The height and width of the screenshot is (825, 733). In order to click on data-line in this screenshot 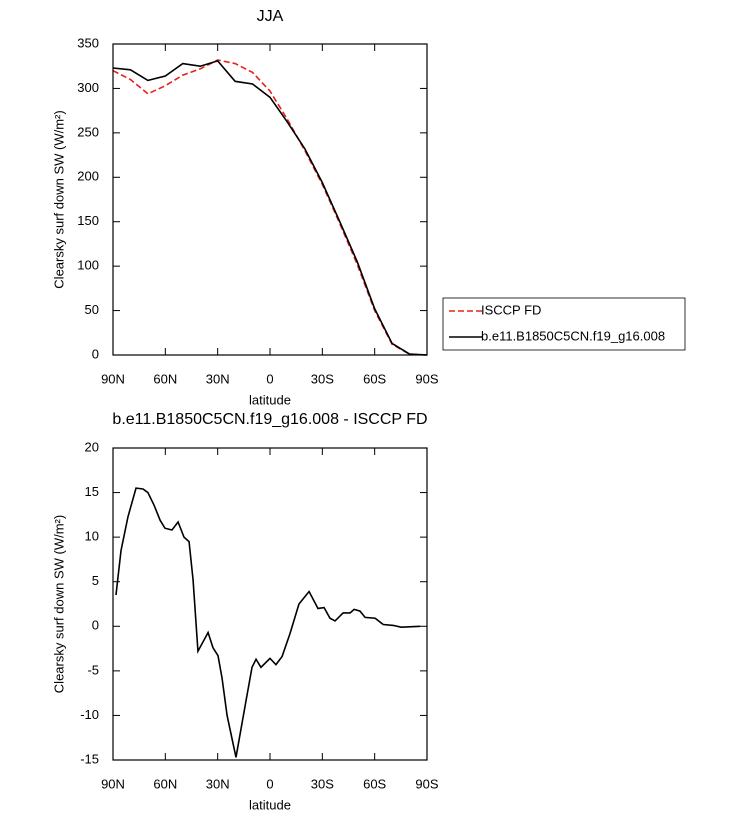, I will do `click(268, 622)`.